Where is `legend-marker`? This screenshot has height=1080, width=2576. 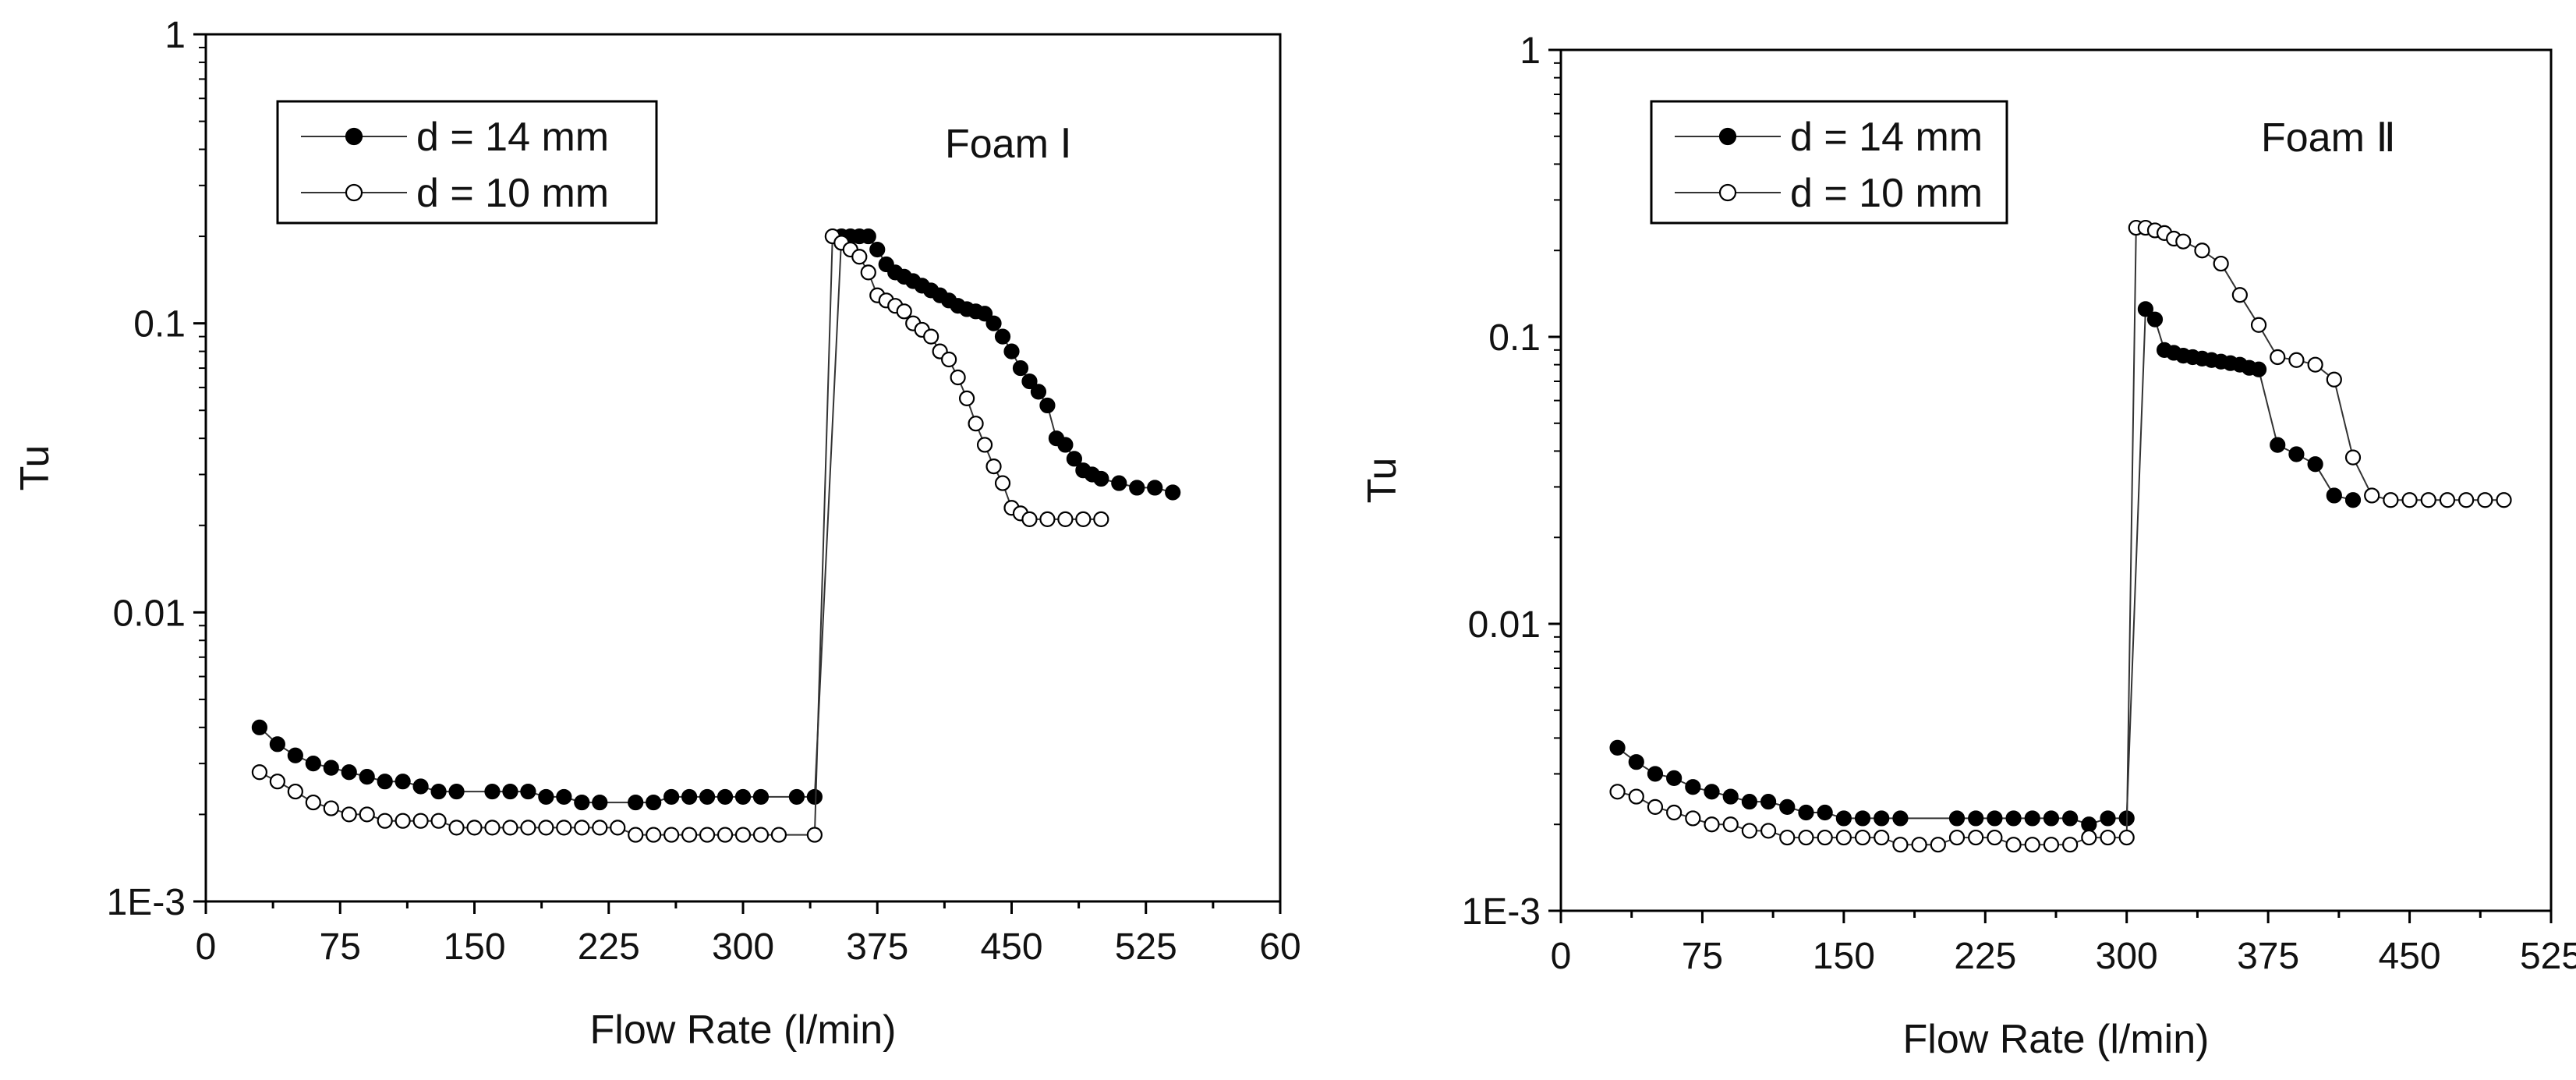
legend-marker is located at coordinates (1728, 192).